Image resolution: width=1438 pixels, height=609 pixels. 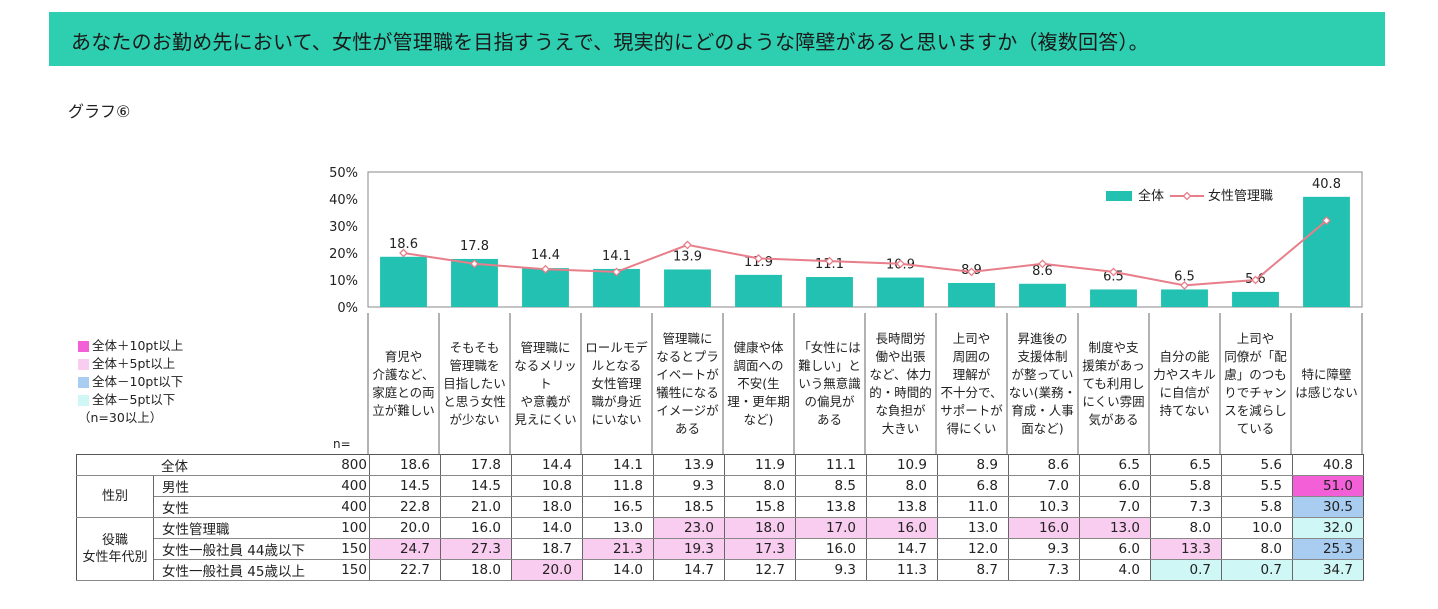 What do you see at coordinates (831, 465) in the screenshot?
I see `table-cell: 11.1` at bounding box center [831, 465].